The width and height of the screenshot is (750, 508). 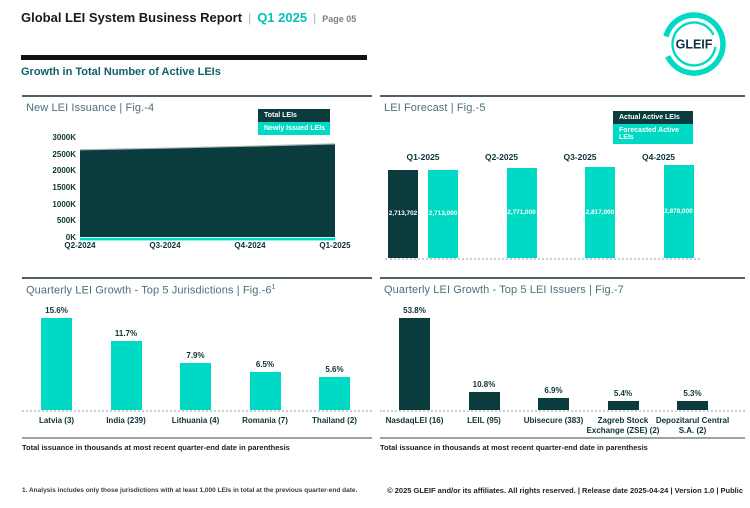 I want to click on bar-value-label: 2,878,000, so click(x=678, y=211).